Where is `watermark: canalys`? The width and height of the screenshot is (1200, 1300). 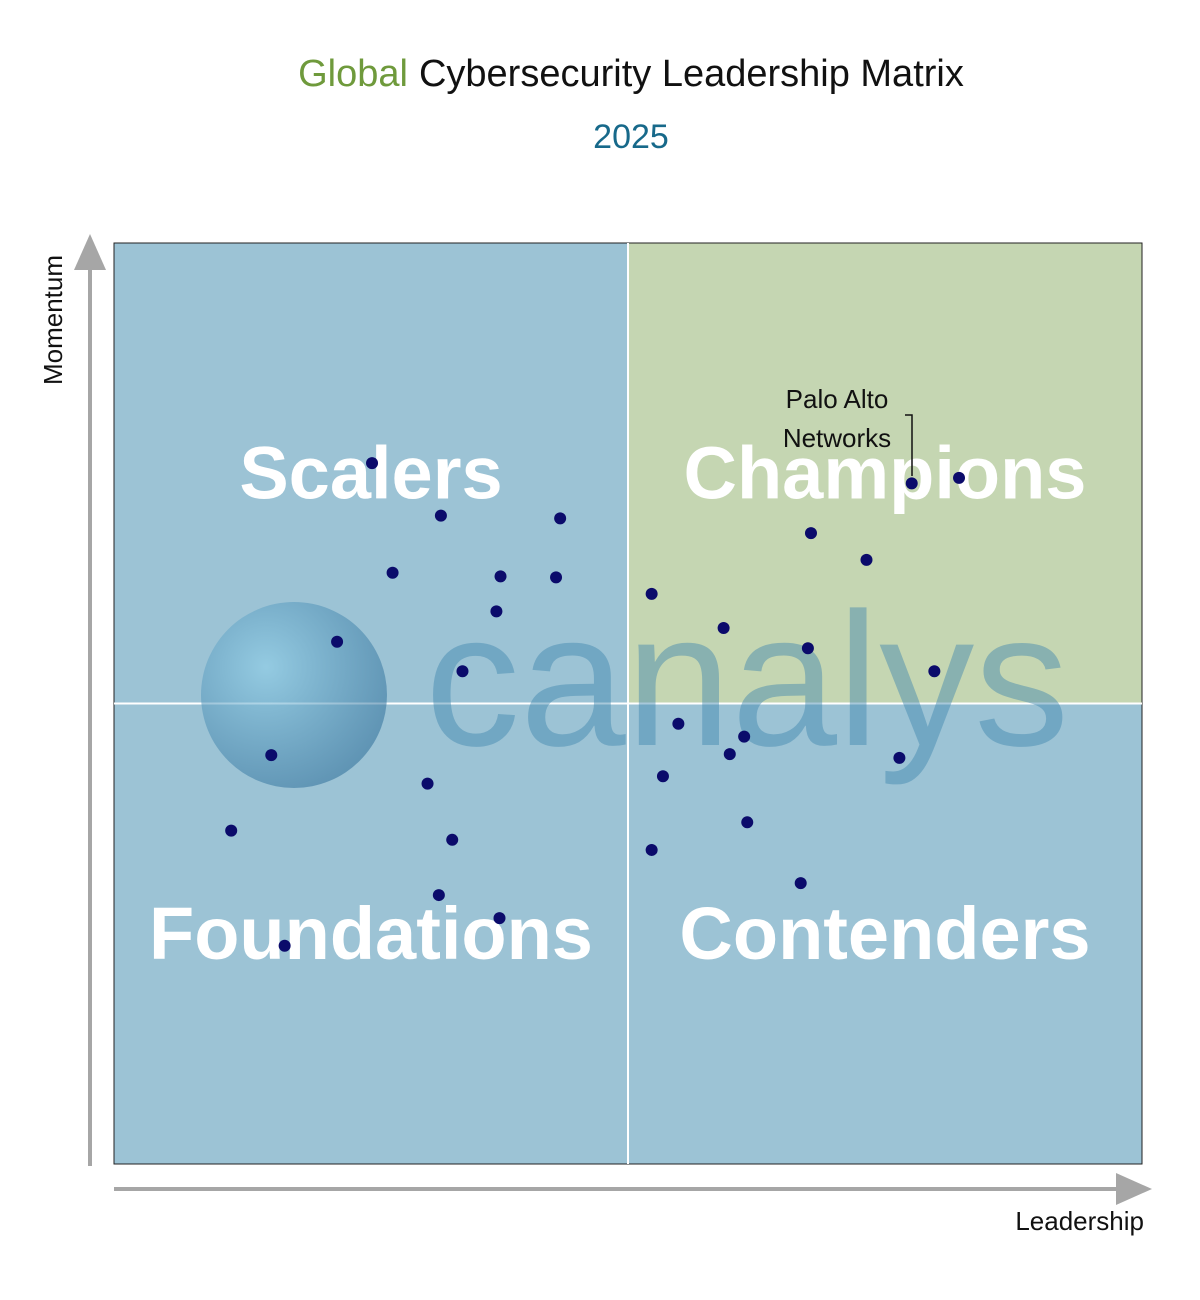 watermark: canalys is located at coordinates (747, 680).